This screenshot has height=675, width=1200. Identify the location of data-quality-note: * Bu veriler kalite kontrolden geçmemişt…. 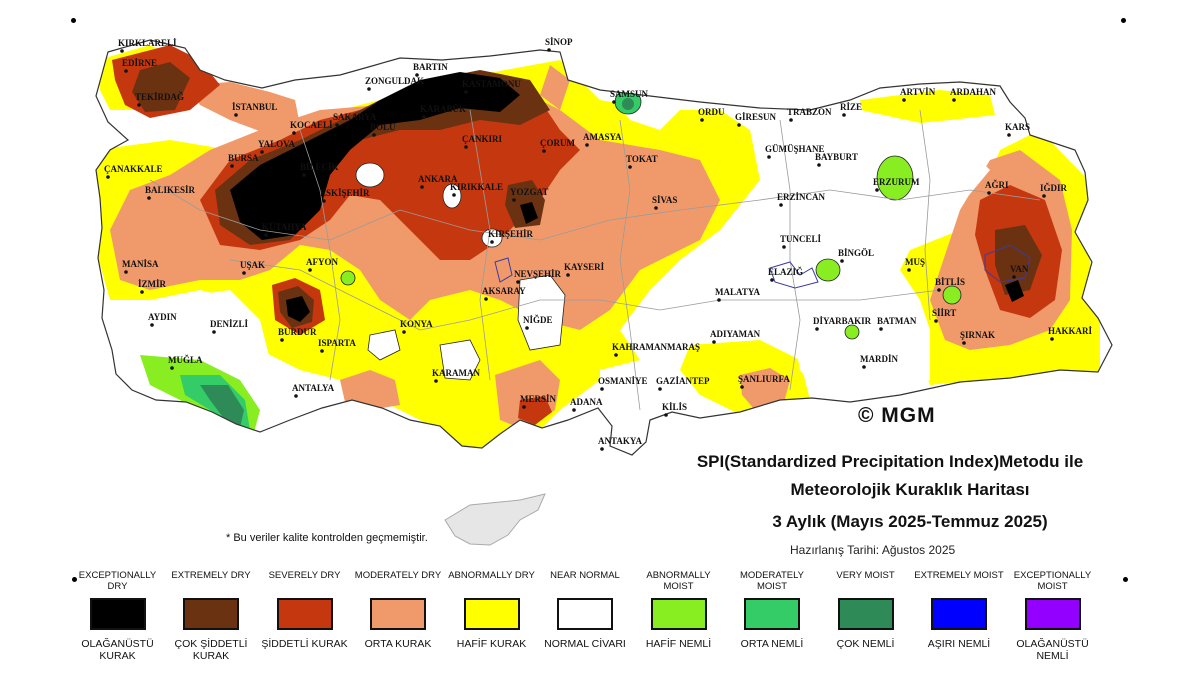
(327, 538).